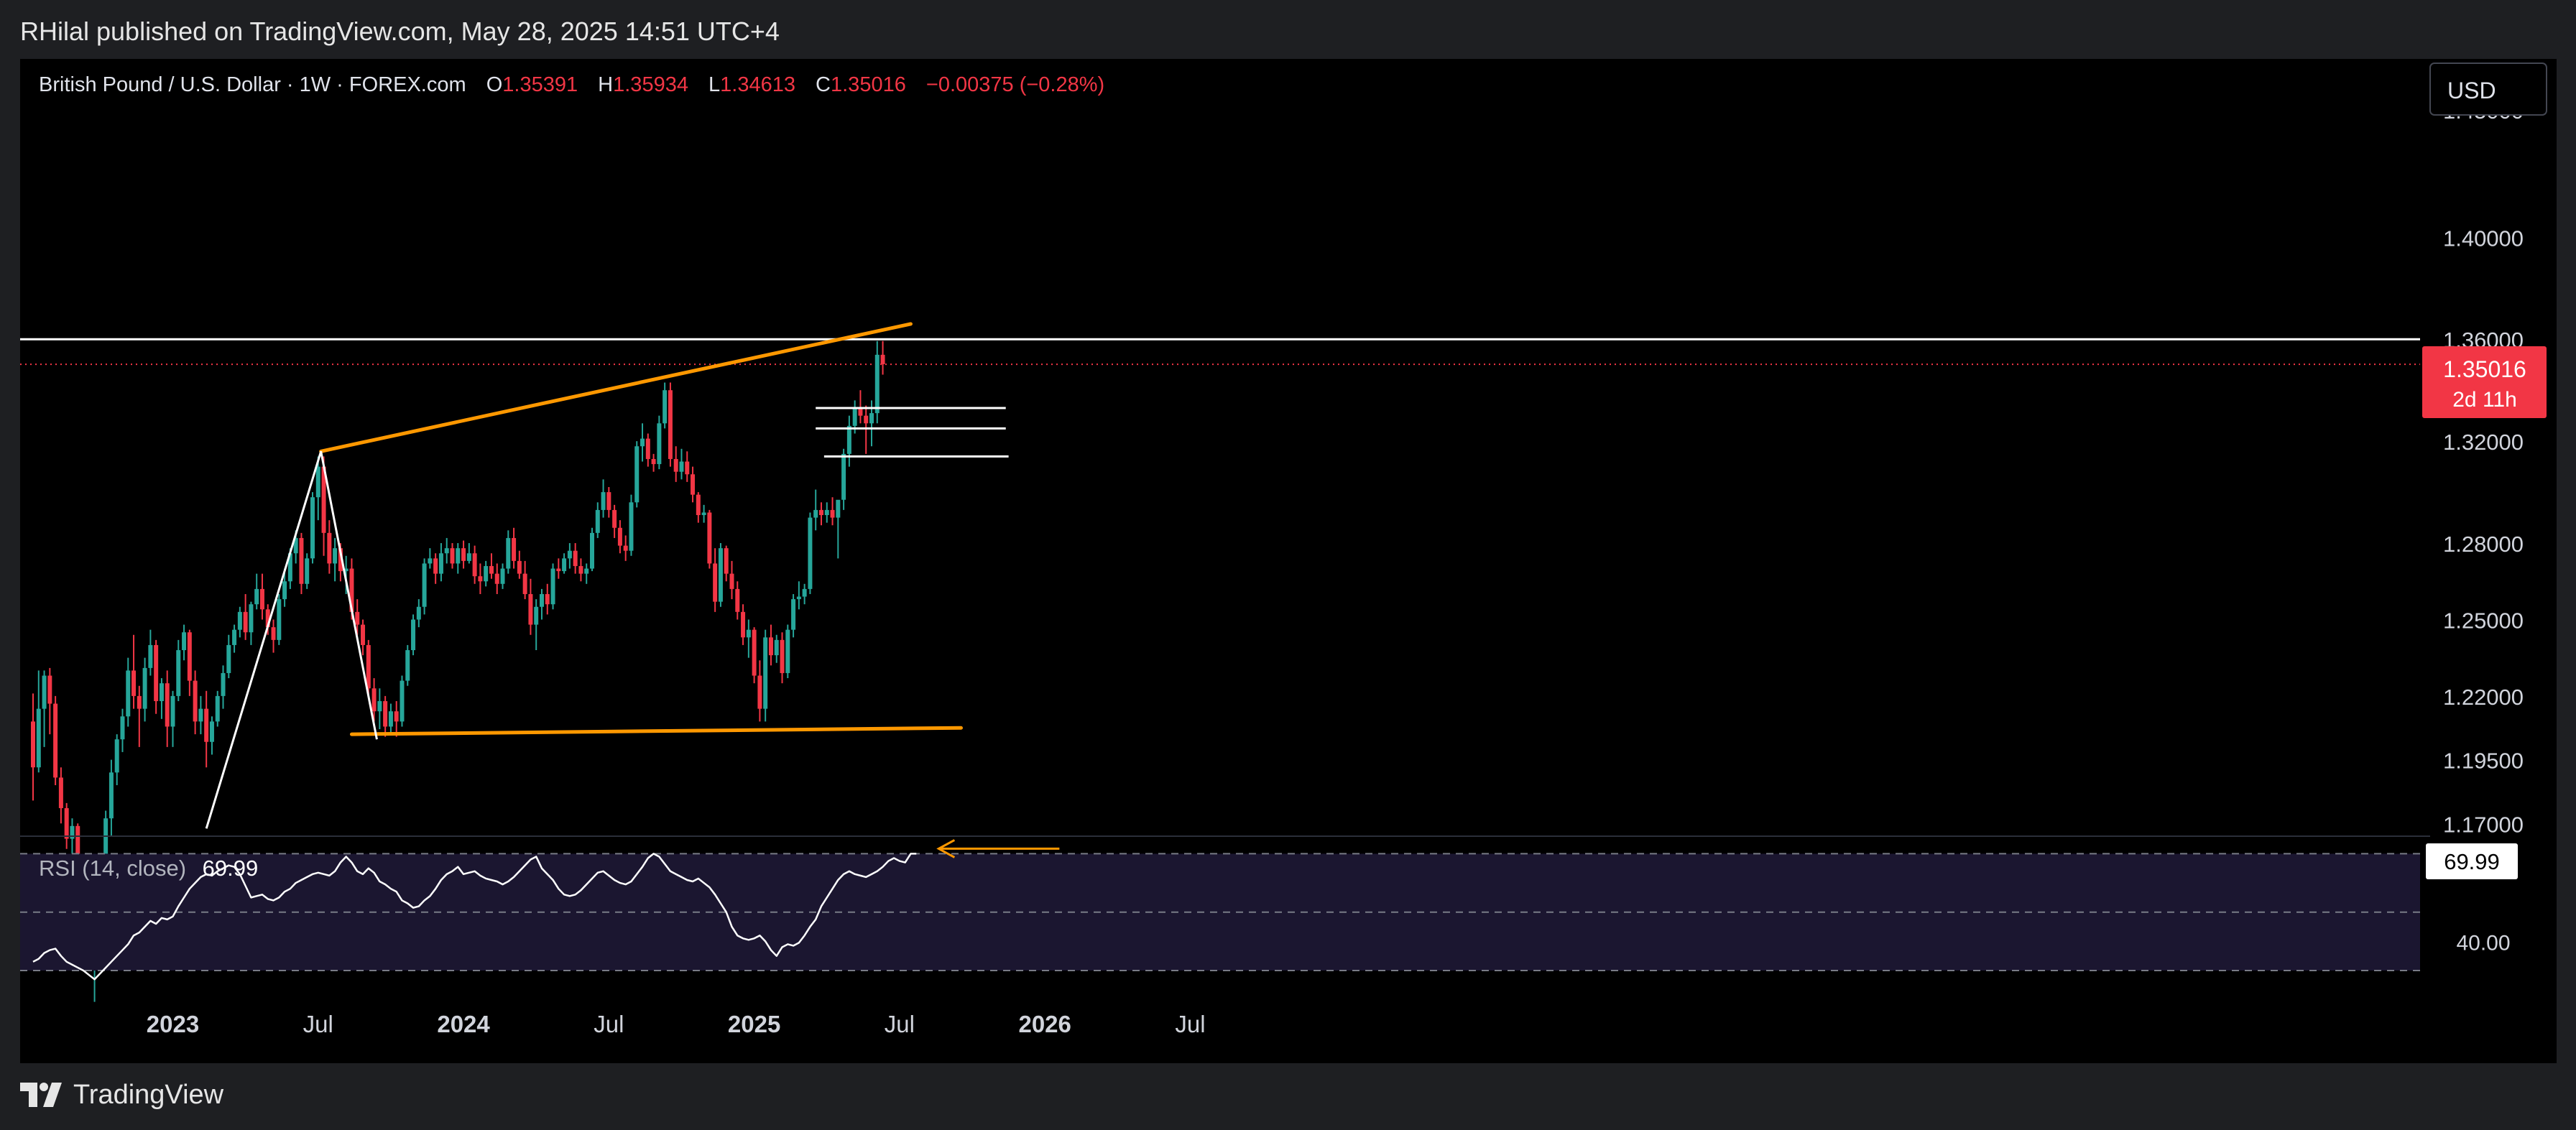  What do you see at coordinates (2483, 443) in the screenshot?
I see `price-axis-tick: 1.32000` at bounding box center [2483, 443].